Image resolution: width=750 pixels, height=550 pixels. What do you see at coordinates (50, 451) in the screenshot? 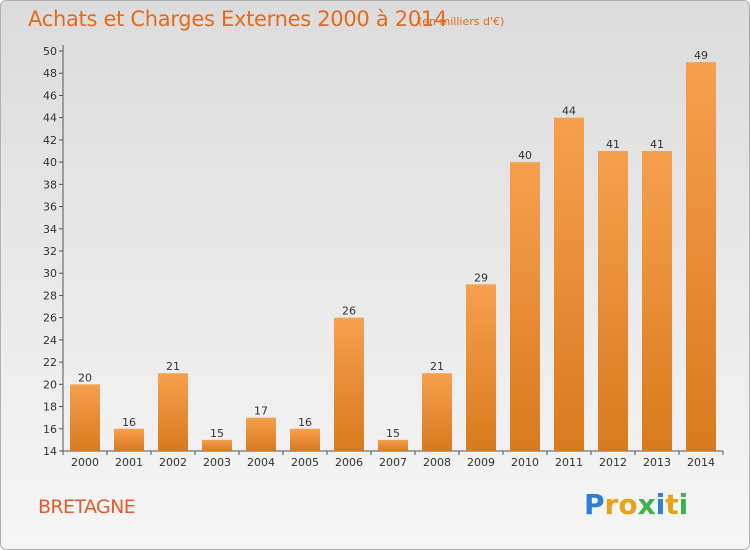
I see `y-tick-label: 14` at bounding box center [50, 451].